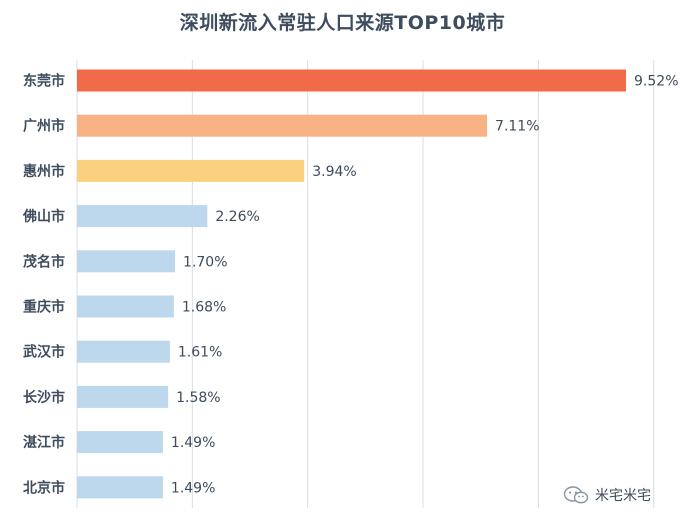 This screenshot has height=523, width=685. Describe the element at coordinates (656, 82) in the screenshot. I see `value-label: 9.52%` at that location.